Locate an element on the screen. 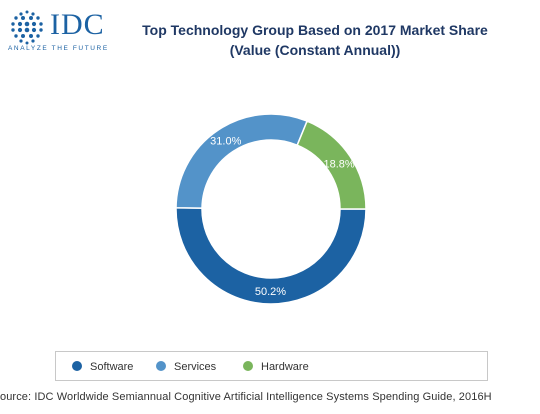  legend-item-hardware: Hardware is located at coordinates (276, 367).